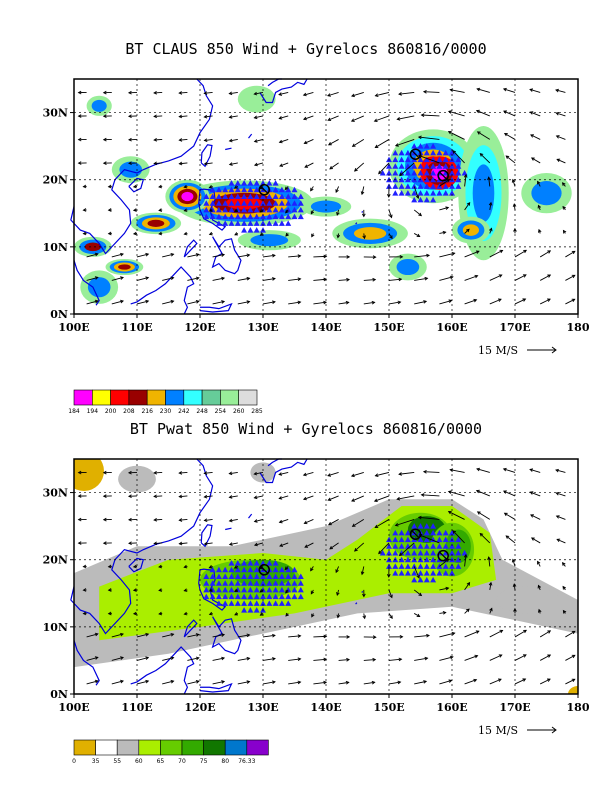 This screenshot has height=792, width=612. Describe the element at coordinates (129, 411) in the screenshot. I see `colorbar-label: 208` at that location.